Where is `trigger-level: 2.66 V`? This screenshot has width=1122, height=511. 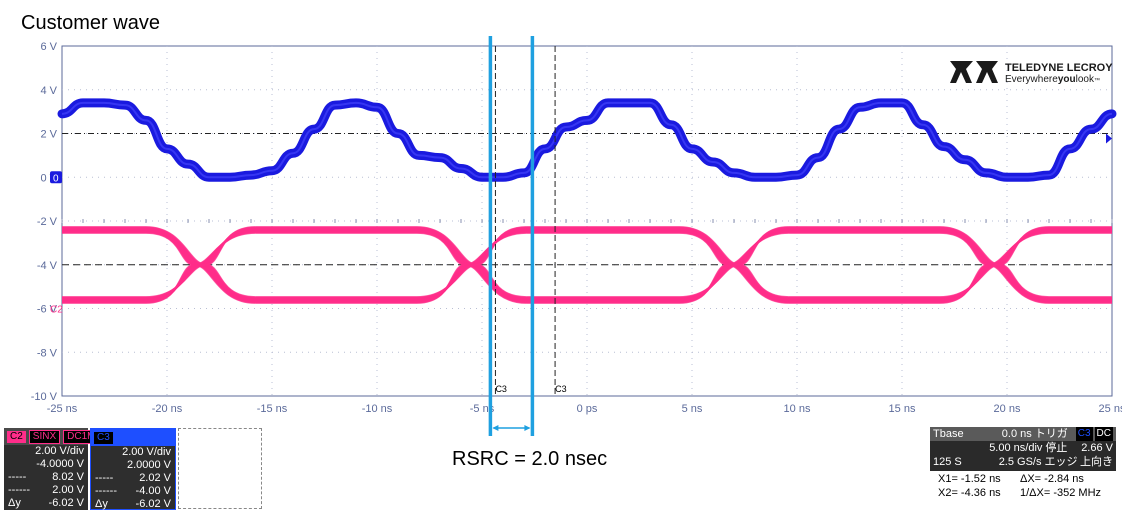
trigger-level: 2.66 V is located at coordinates (1097, 448).